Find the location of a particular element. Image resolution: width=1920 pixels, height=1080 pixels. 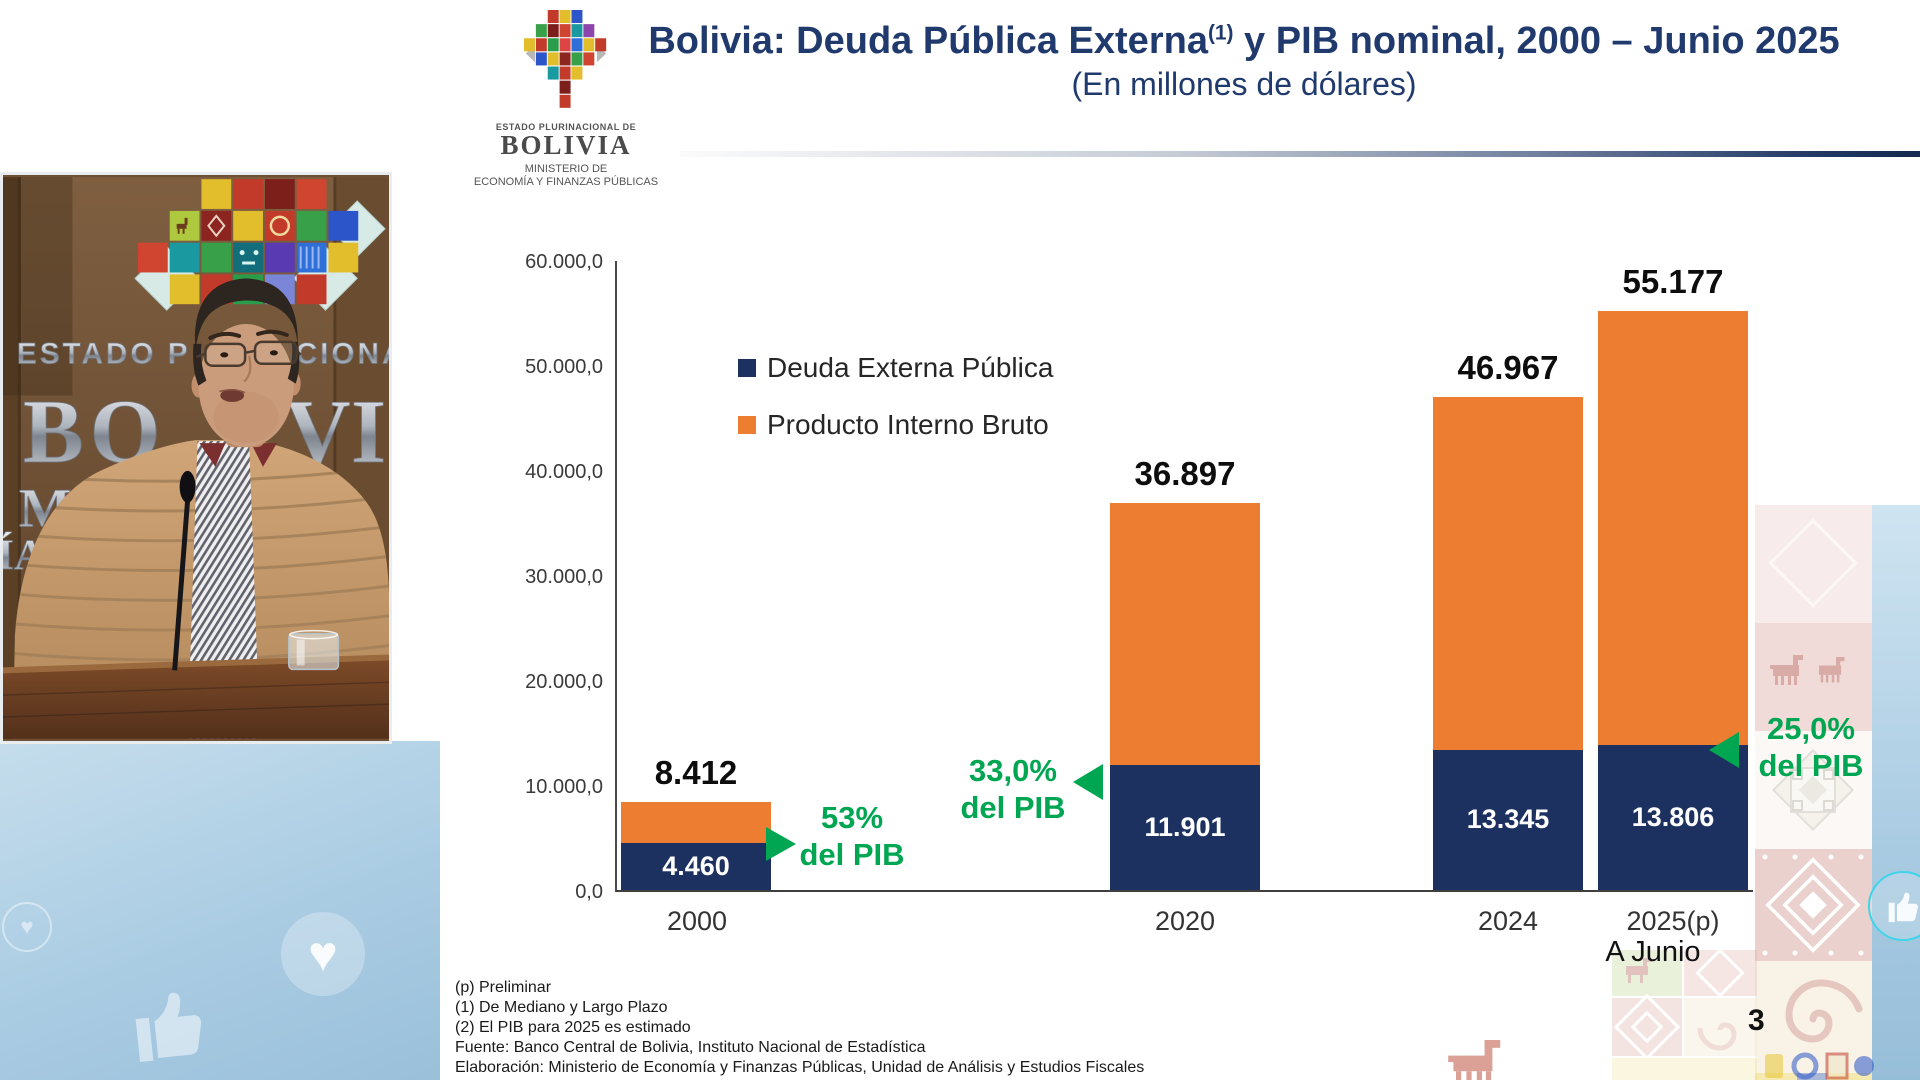

thumbs-up-reaction-icon is located at coordinates (1894, 906).